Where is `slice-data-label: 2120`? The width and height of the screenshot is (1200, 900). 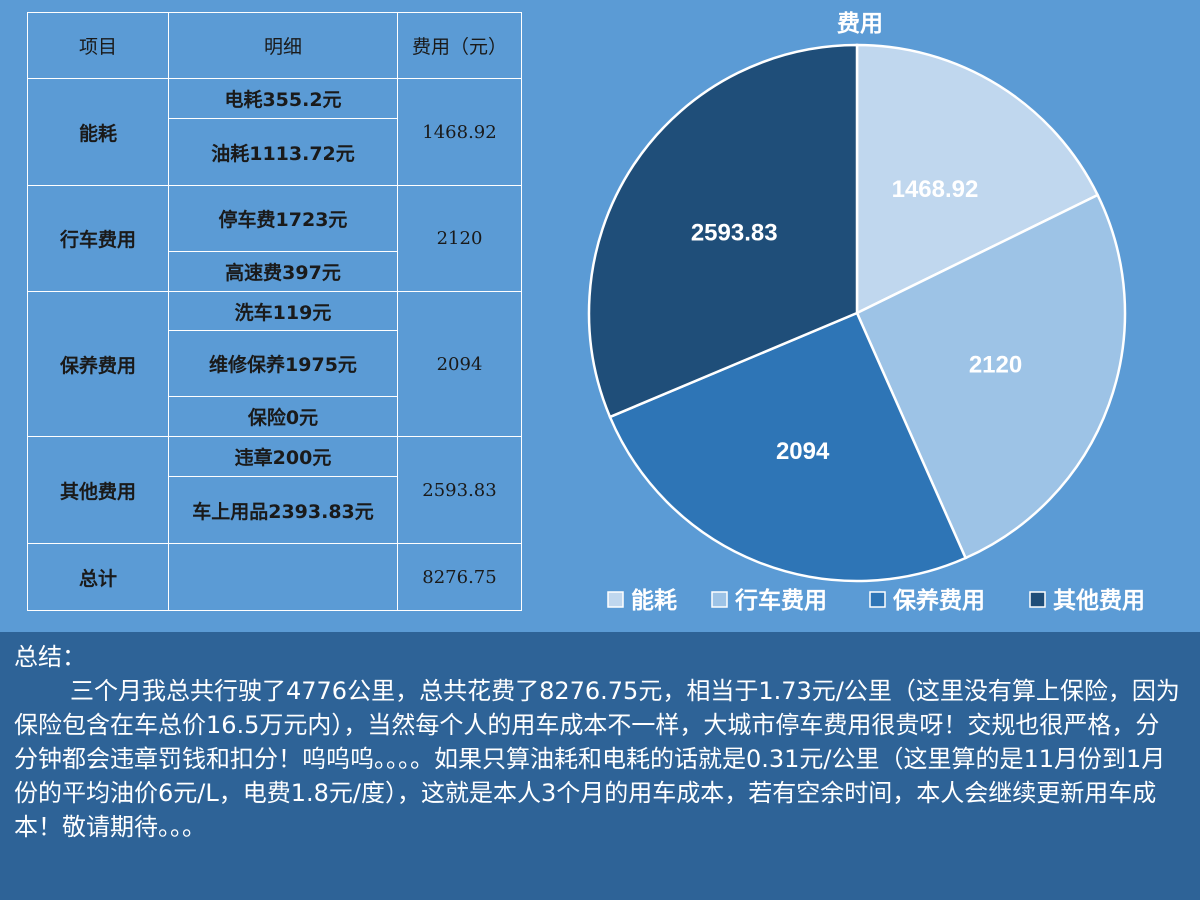
slice-data-label: 2120 is located at coordinates (995, 364).